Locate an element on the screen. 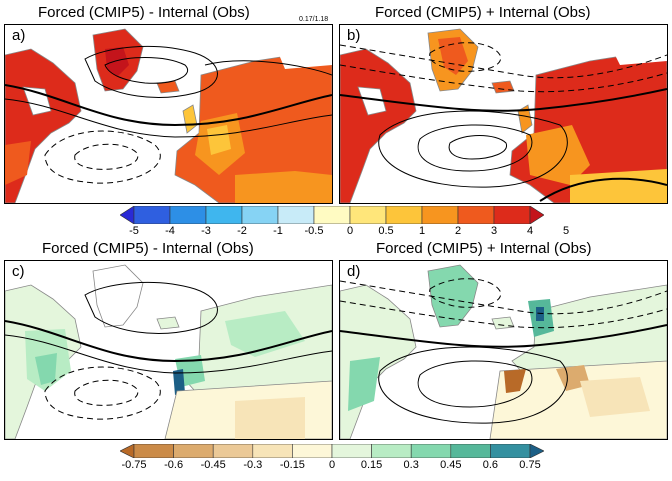 Image resolution: width=672 pixels, height=481 pixels. temperature-colorbar-tick-label: -4 is located at coordinates (170, 231).